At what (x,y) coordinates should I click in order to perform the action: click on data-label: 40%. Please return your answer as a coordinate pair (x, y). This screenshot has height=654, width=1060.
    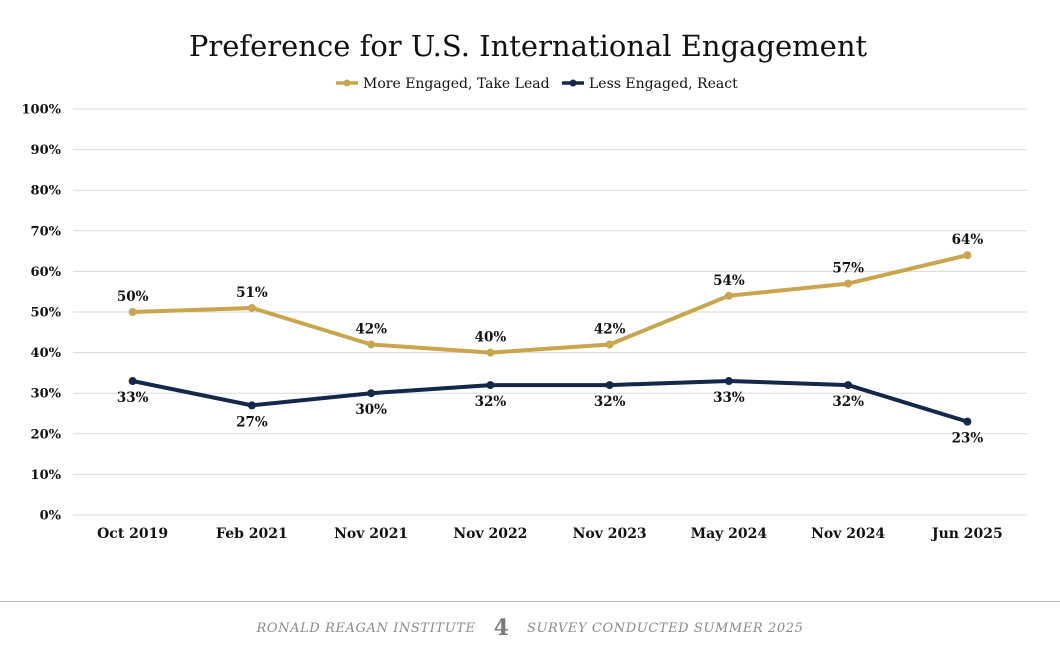
    Looking at the image, I should click on (491, 338).